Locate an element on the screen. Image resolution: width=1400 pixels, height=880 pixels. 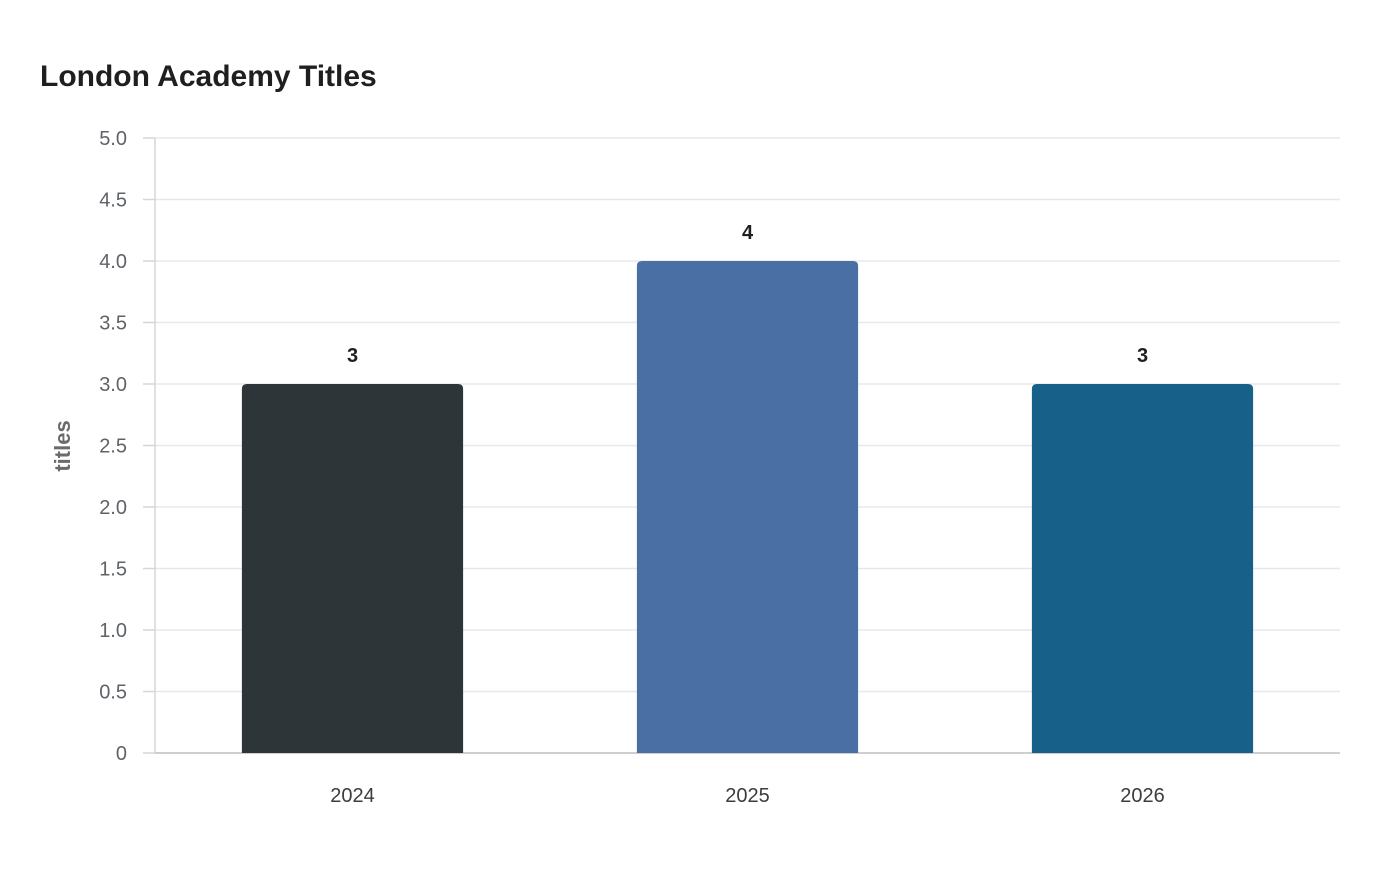
y-tick-label: 1.5 is located at coordinates (113, 570).